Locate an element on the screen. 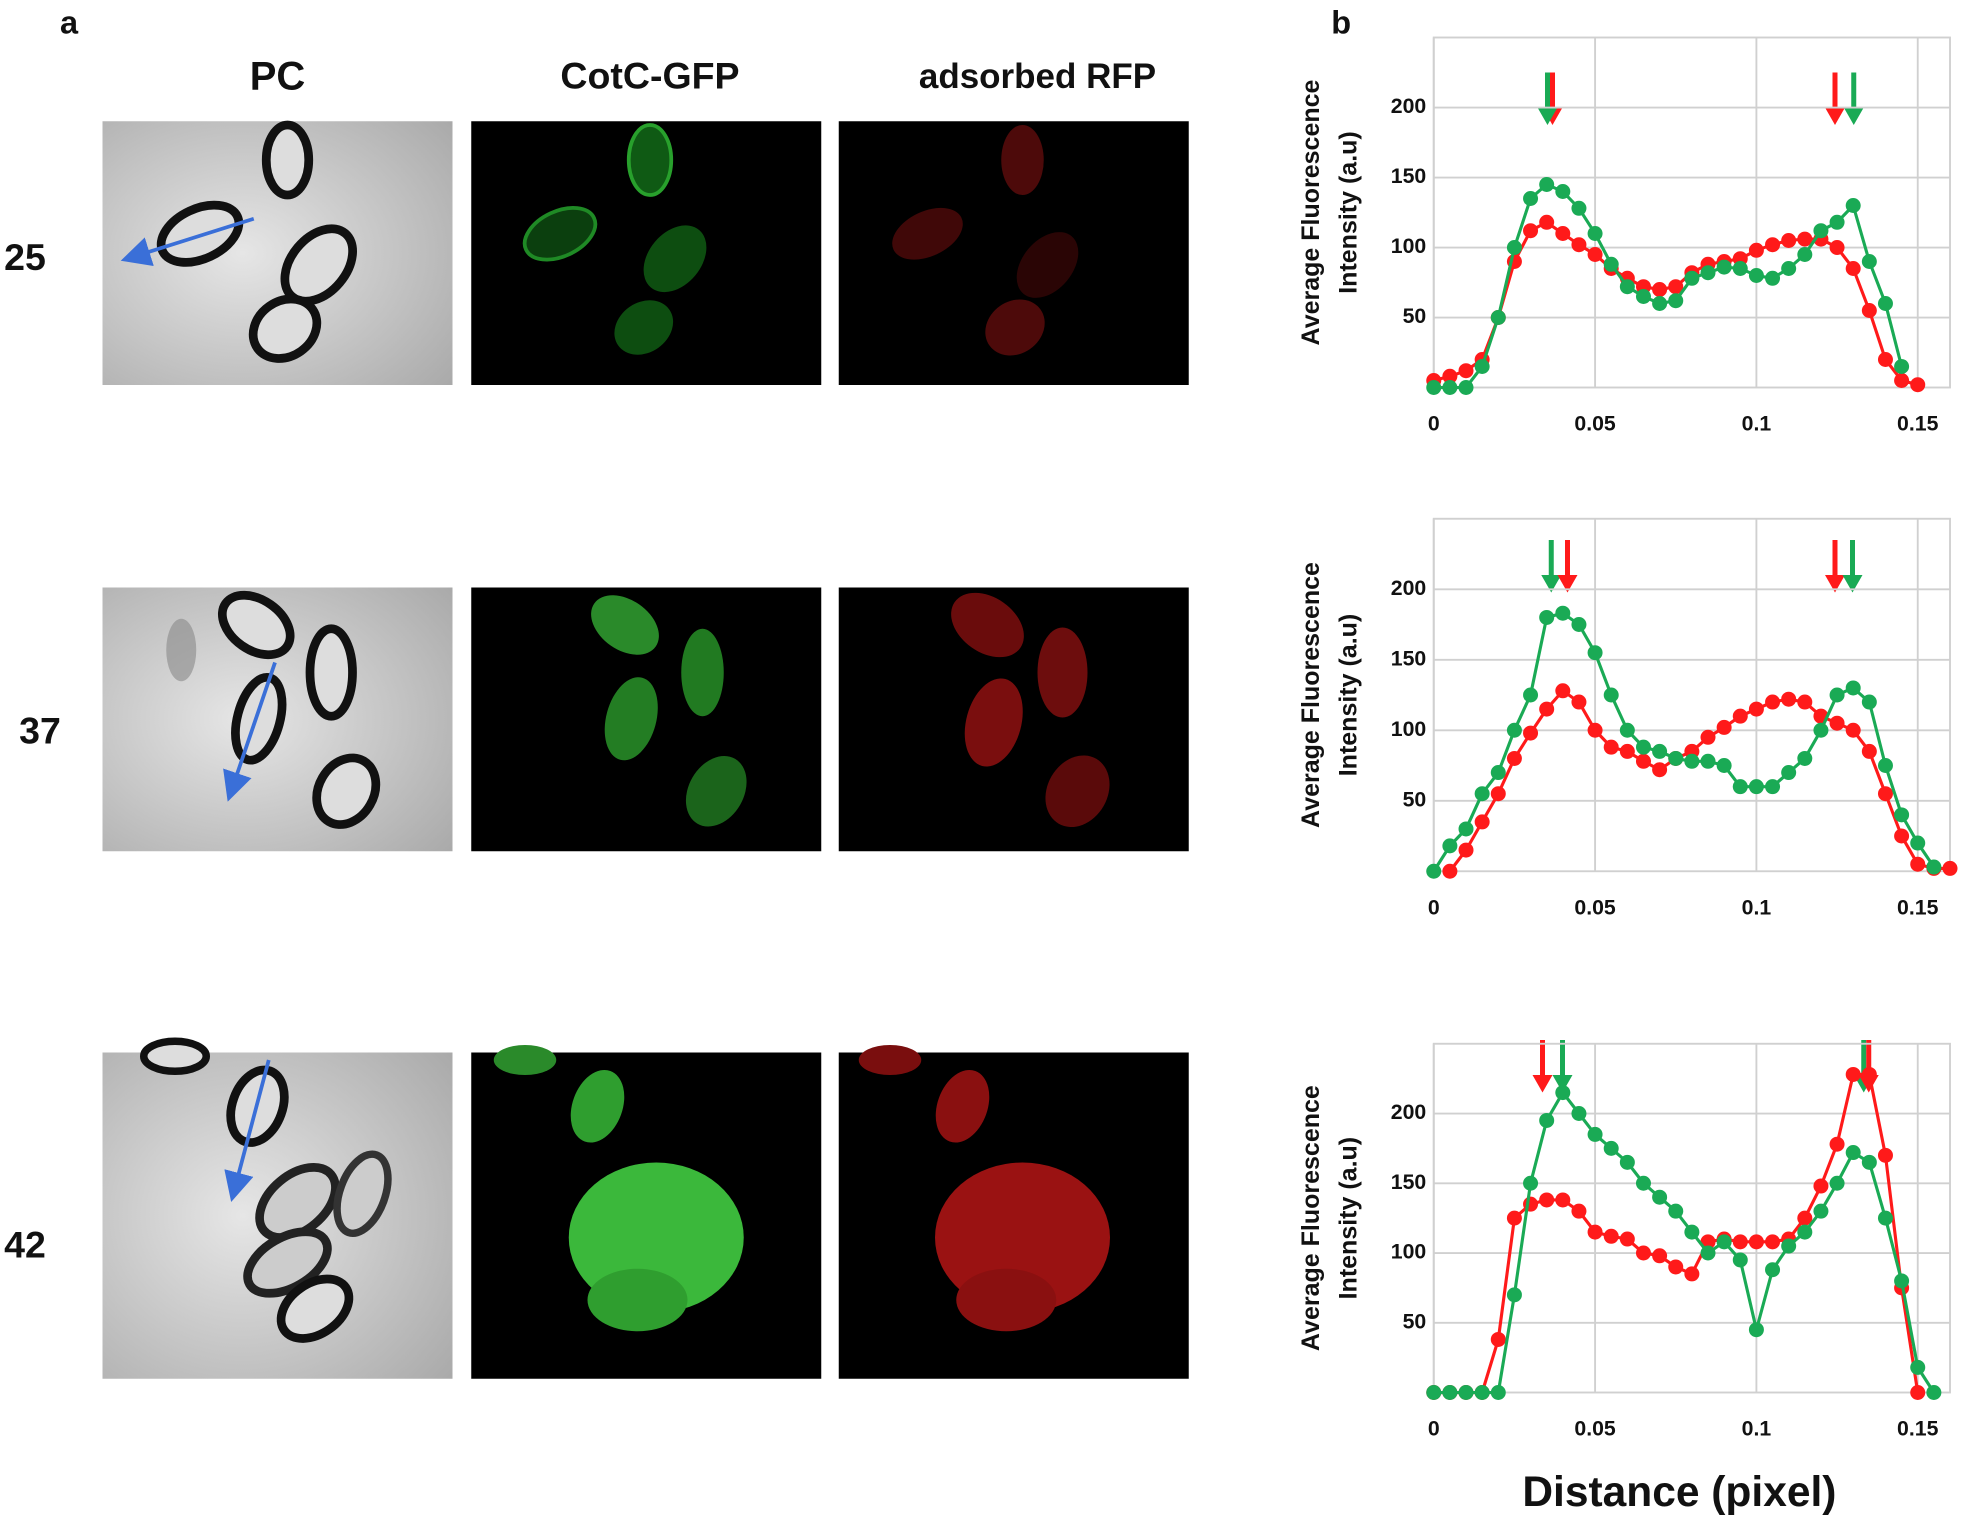 This screenshot has height=1528, width=1961. y-tick-label: 100 is located at coordinates (1408, 729).